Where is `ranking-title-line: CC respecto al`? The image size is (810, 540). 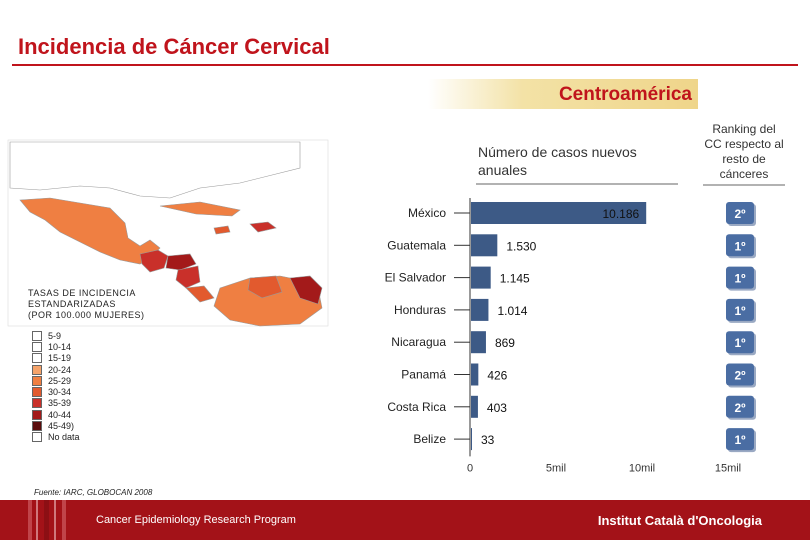 ranking-title-line: CC respecto al is located at coordinates (743, 144).